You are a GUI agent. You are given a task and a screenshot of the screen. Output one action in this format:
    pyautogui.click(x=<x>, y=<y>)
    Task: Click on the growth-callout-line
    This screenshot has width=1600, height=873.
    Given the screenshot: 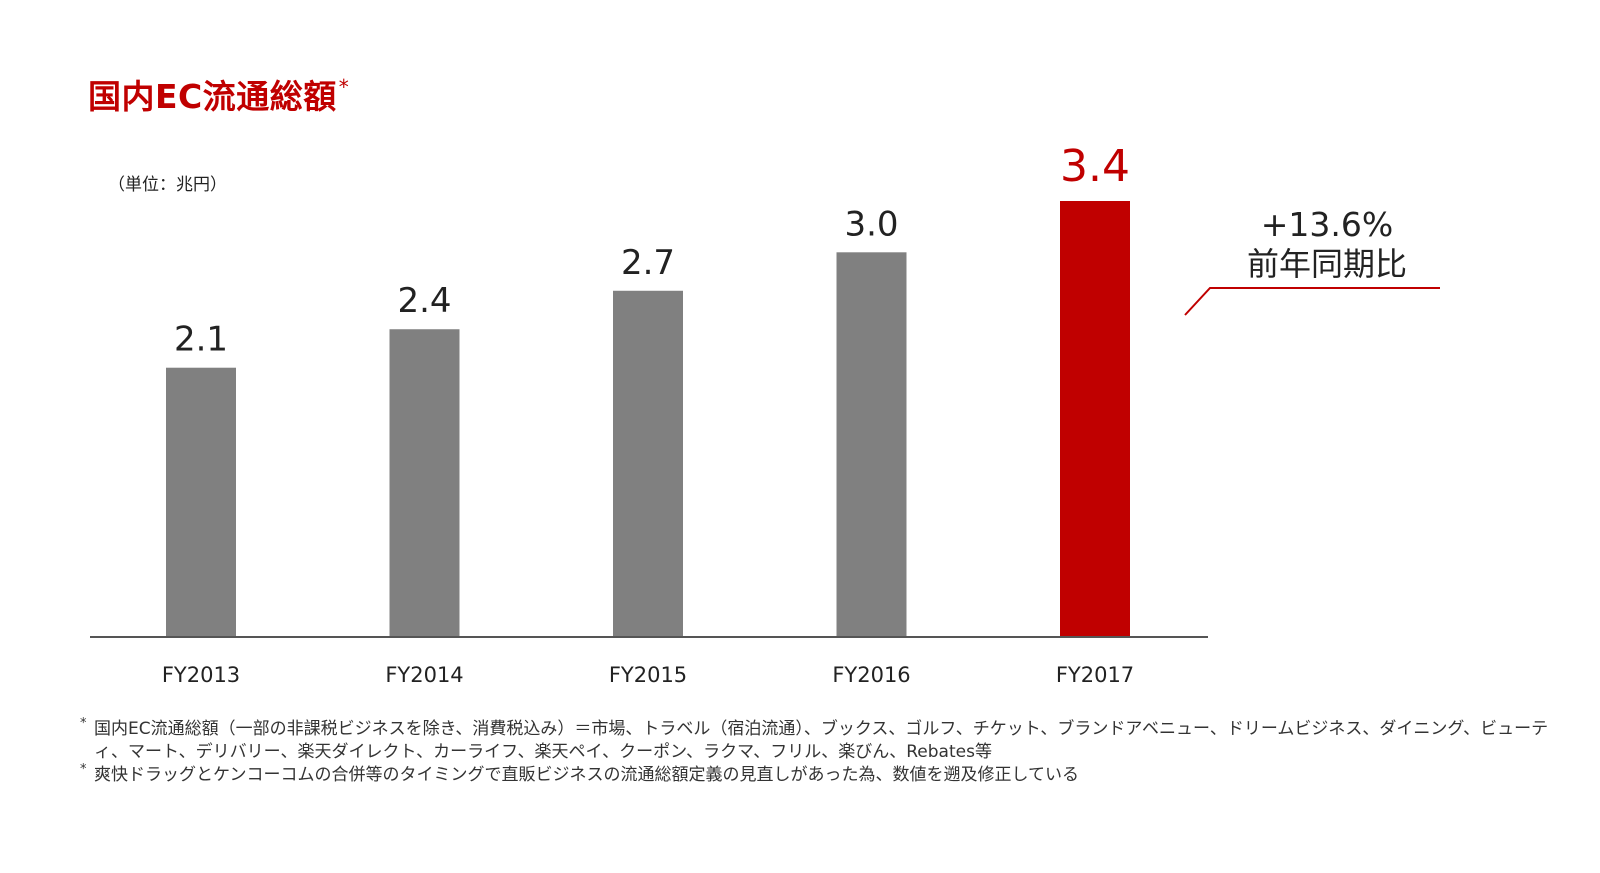 What is the action you would take?
    pyautogui.click(x=1312, y=301)
    